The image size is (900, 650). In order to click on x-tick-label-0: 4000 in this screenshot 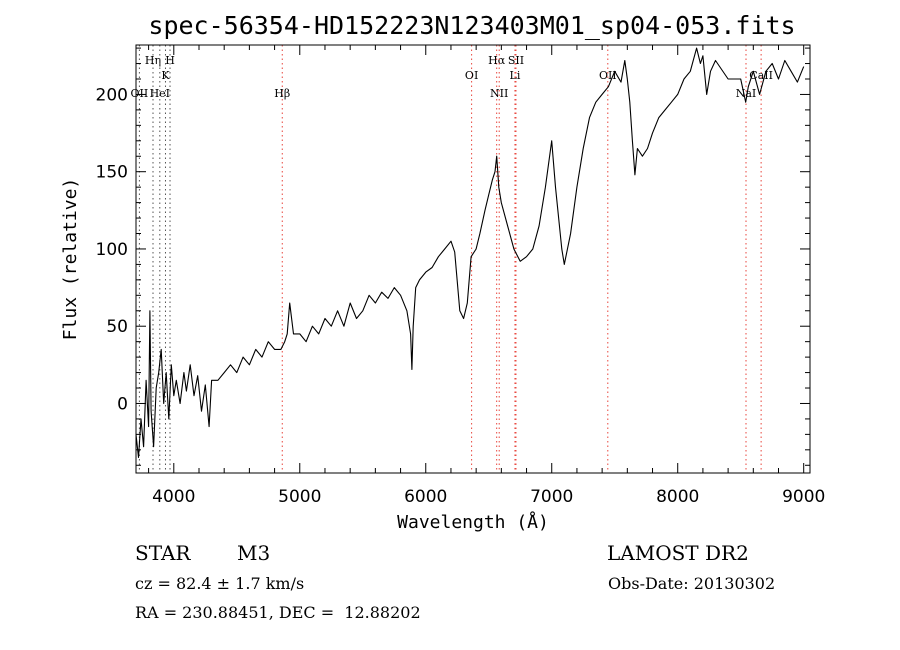, I will do `click(173, 497)`.